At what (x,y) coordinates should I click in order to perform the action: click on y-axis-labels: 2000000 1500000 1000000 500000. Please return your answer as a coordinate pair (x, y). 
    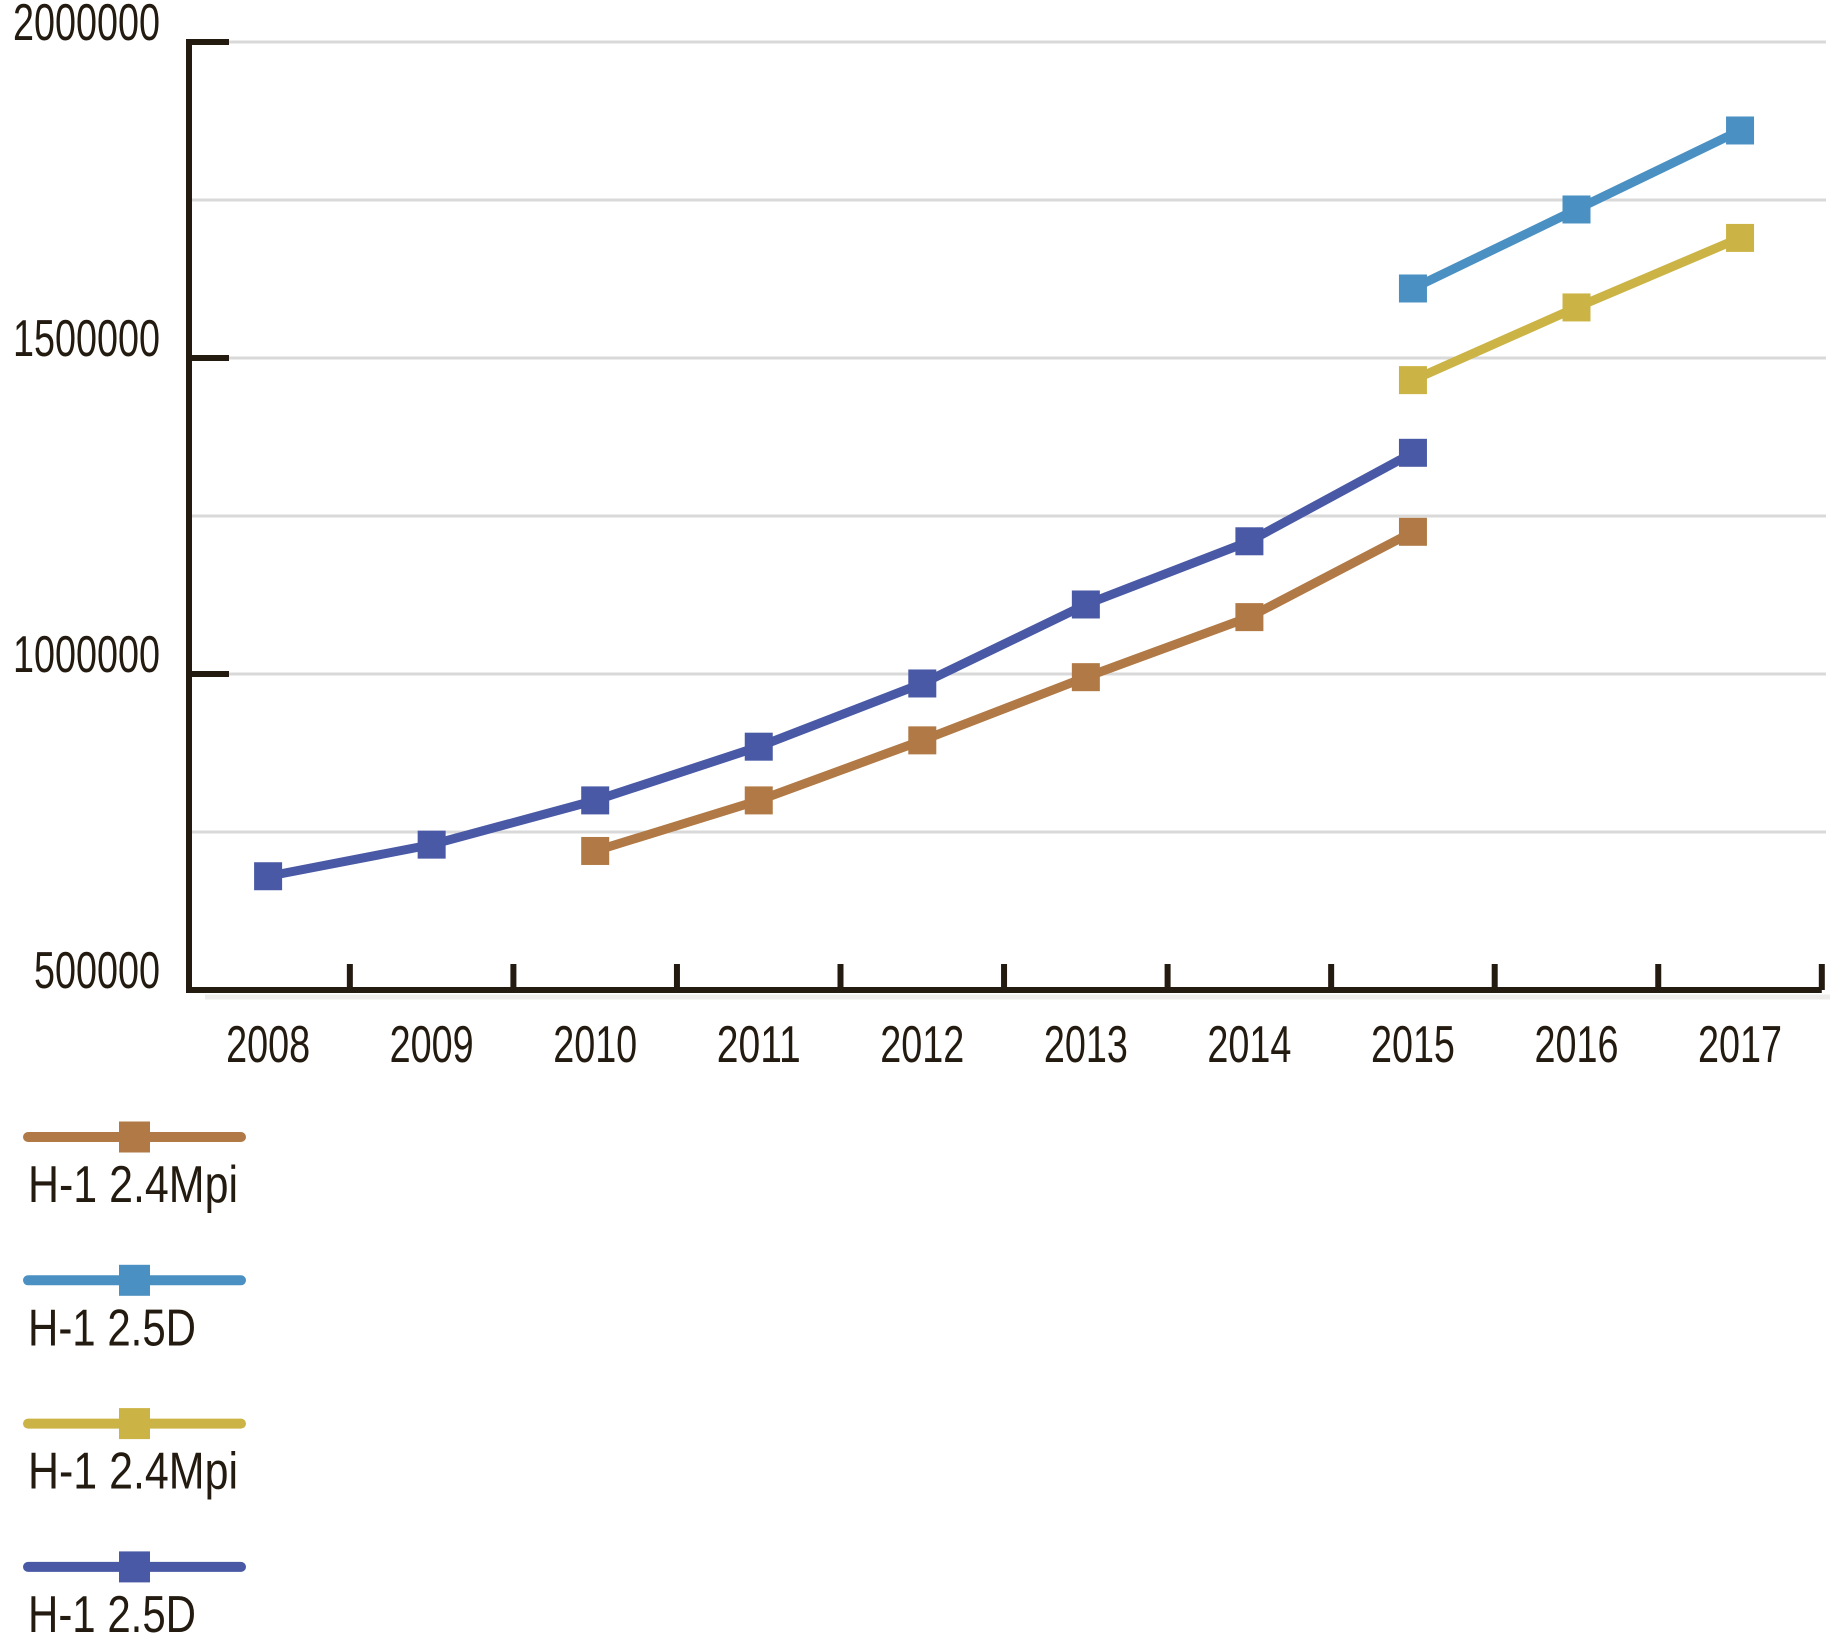
    Looking at the image, I should click on (86, 500).